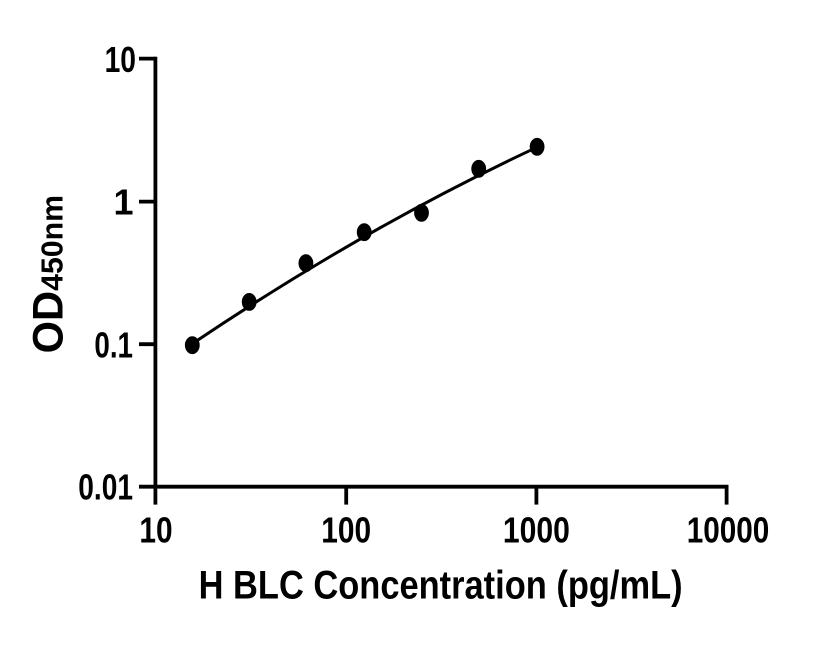 The width and height of the screenshot is (816, 645). I want to click on svg-text: 1, so click(123, 202).